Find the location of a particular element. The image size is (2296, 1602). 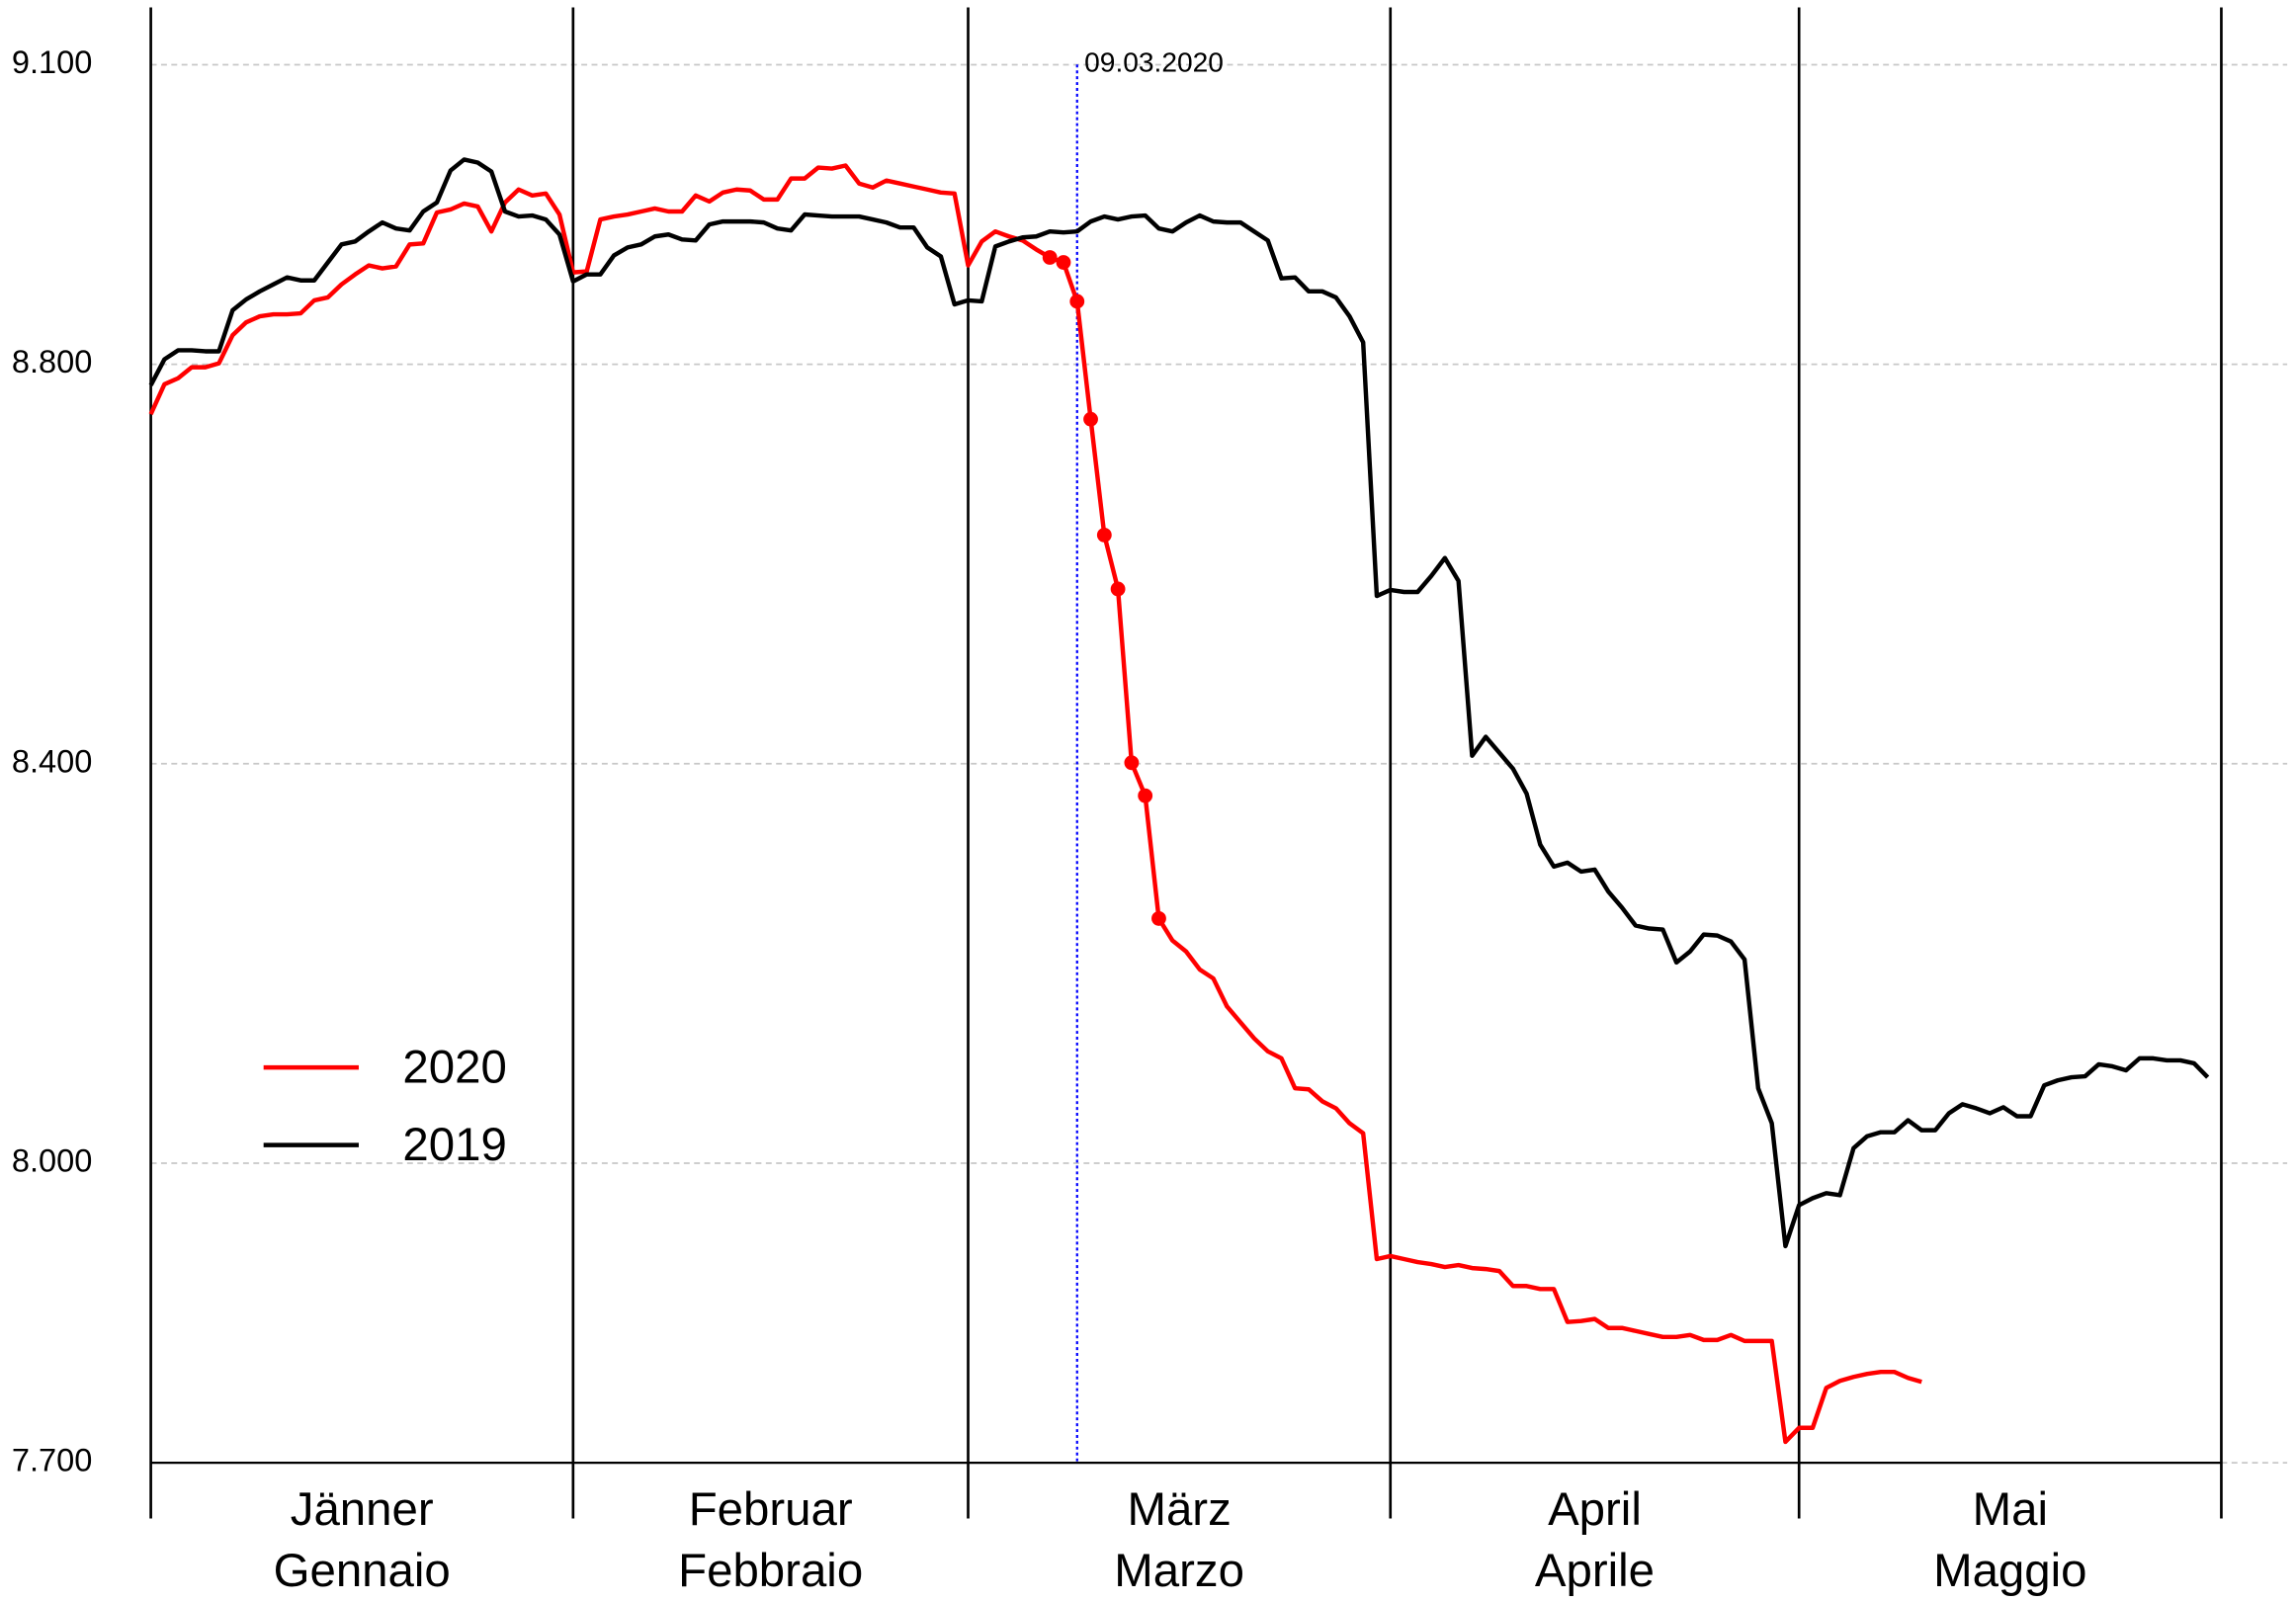

legend-label: 2019 is located at coordinates (454, 1145).